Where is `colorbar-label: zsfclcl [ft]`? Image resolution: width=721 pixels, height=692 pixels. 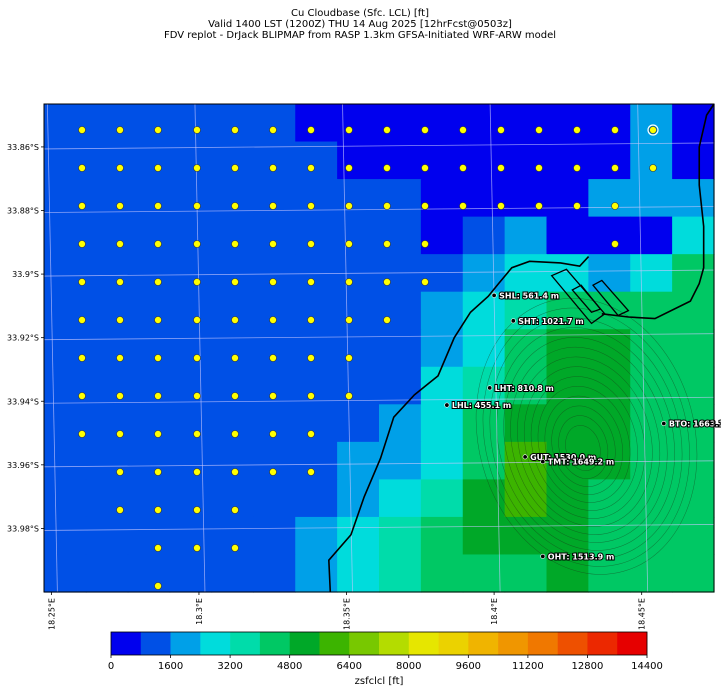 colorbar-label: zsfclcl [ft] is located at coordinates (379, 681).